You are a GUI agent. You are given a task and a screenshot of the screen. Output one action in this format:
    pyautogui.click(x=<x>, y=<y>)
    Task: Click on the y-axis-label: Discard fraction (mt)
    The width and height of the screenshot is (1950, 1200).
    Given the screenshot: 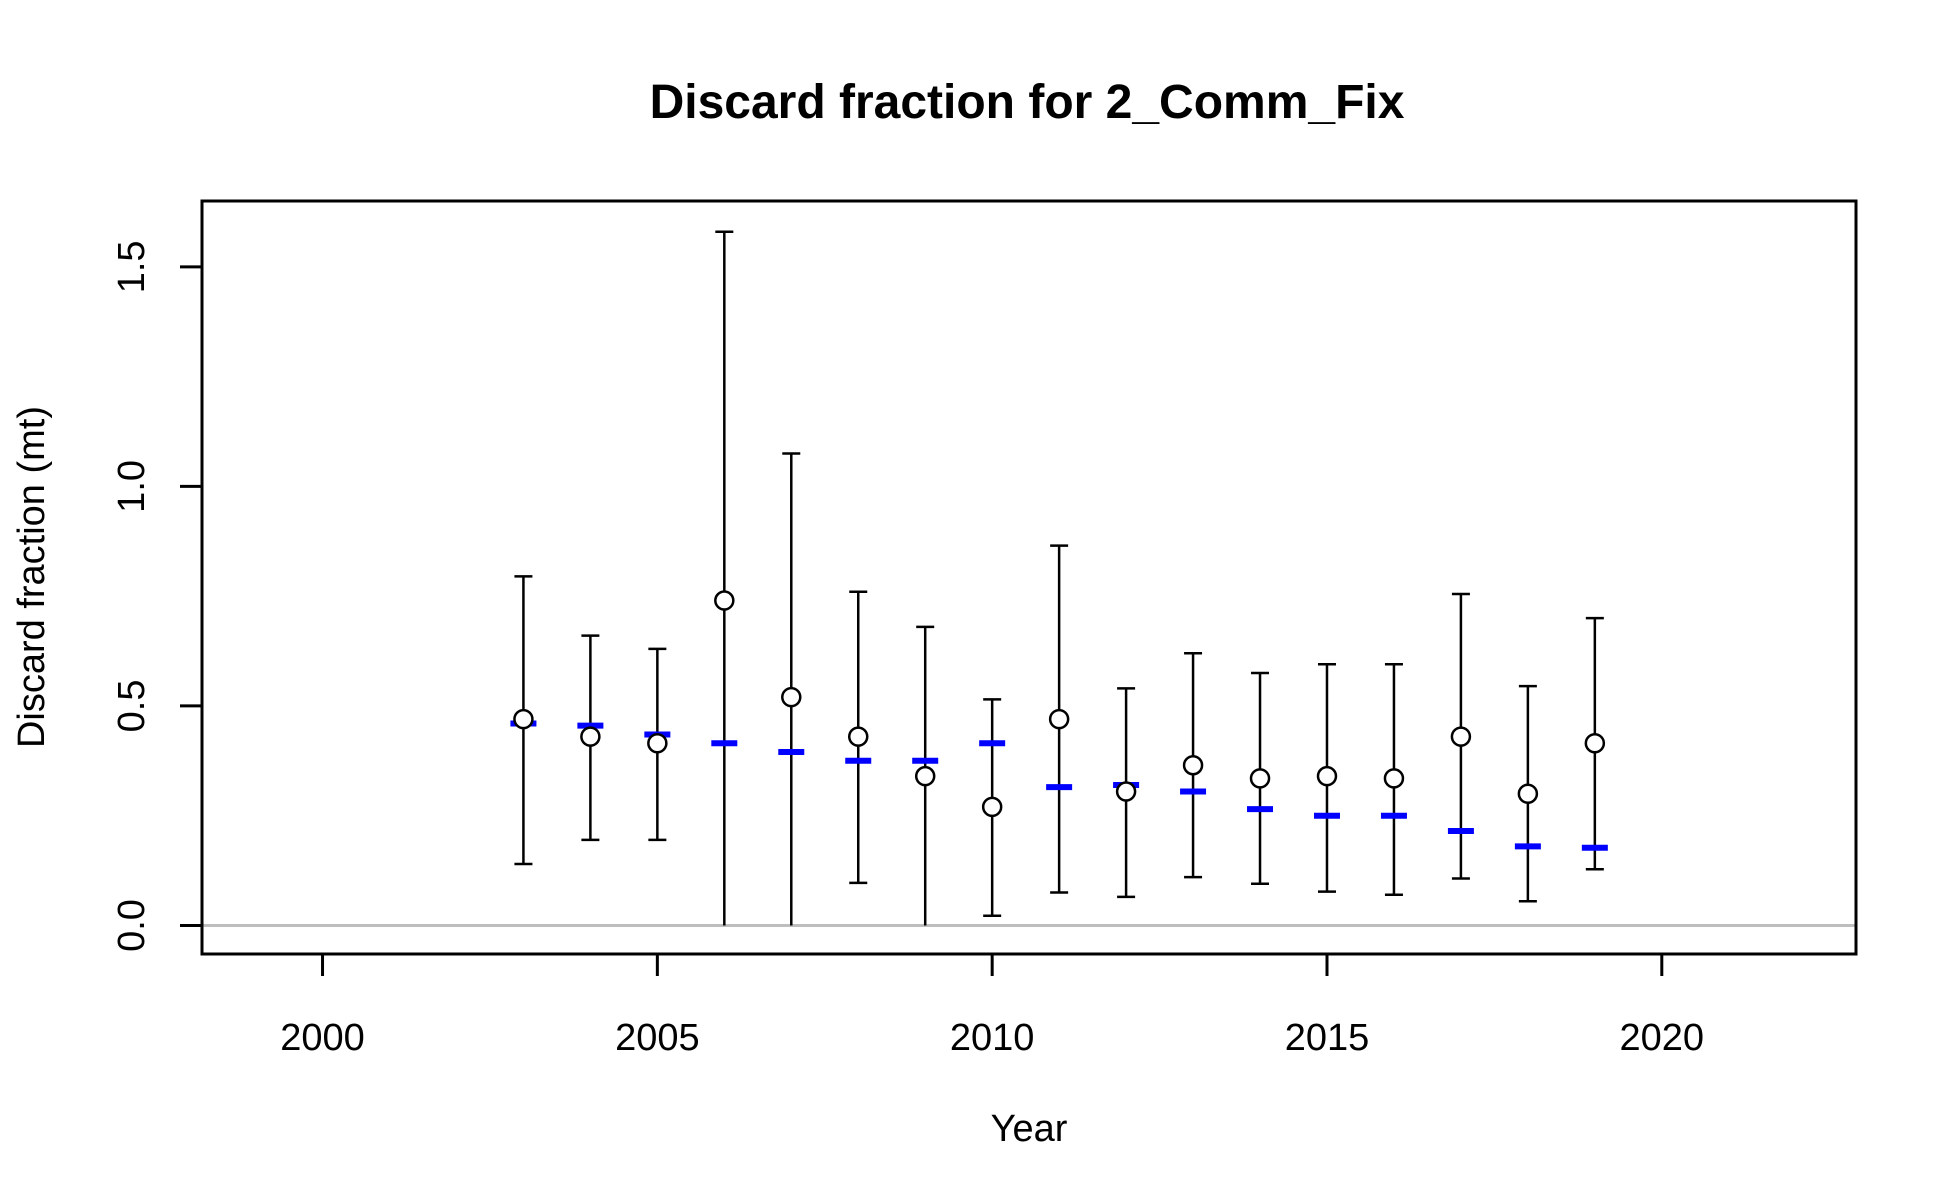 What is the action you would take?
    pyautogui.click(x=32, y=577)
    